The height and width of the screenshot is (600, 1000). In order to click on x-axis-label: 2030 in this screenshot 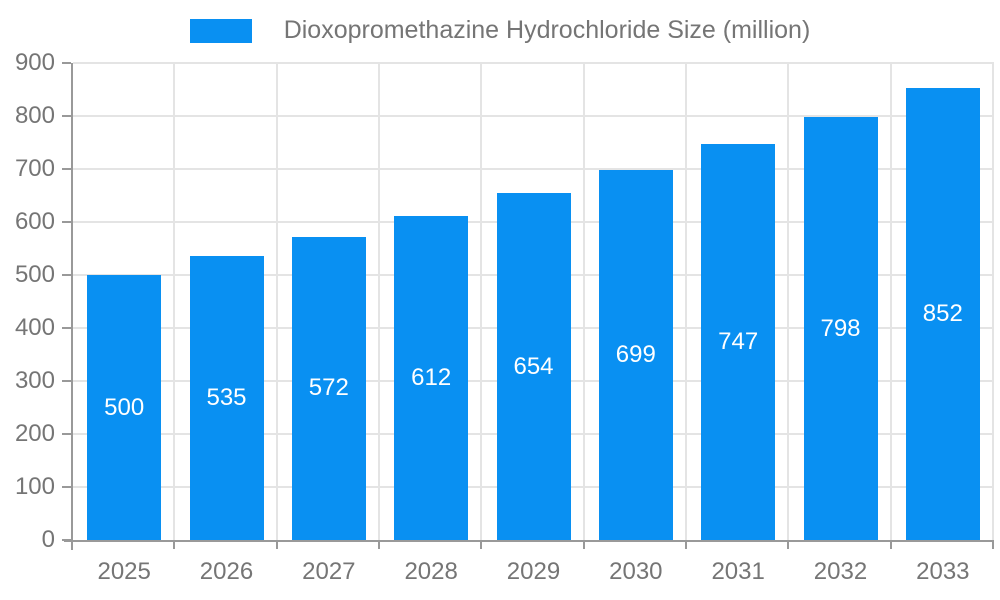, I will do `click(636, 571)`.